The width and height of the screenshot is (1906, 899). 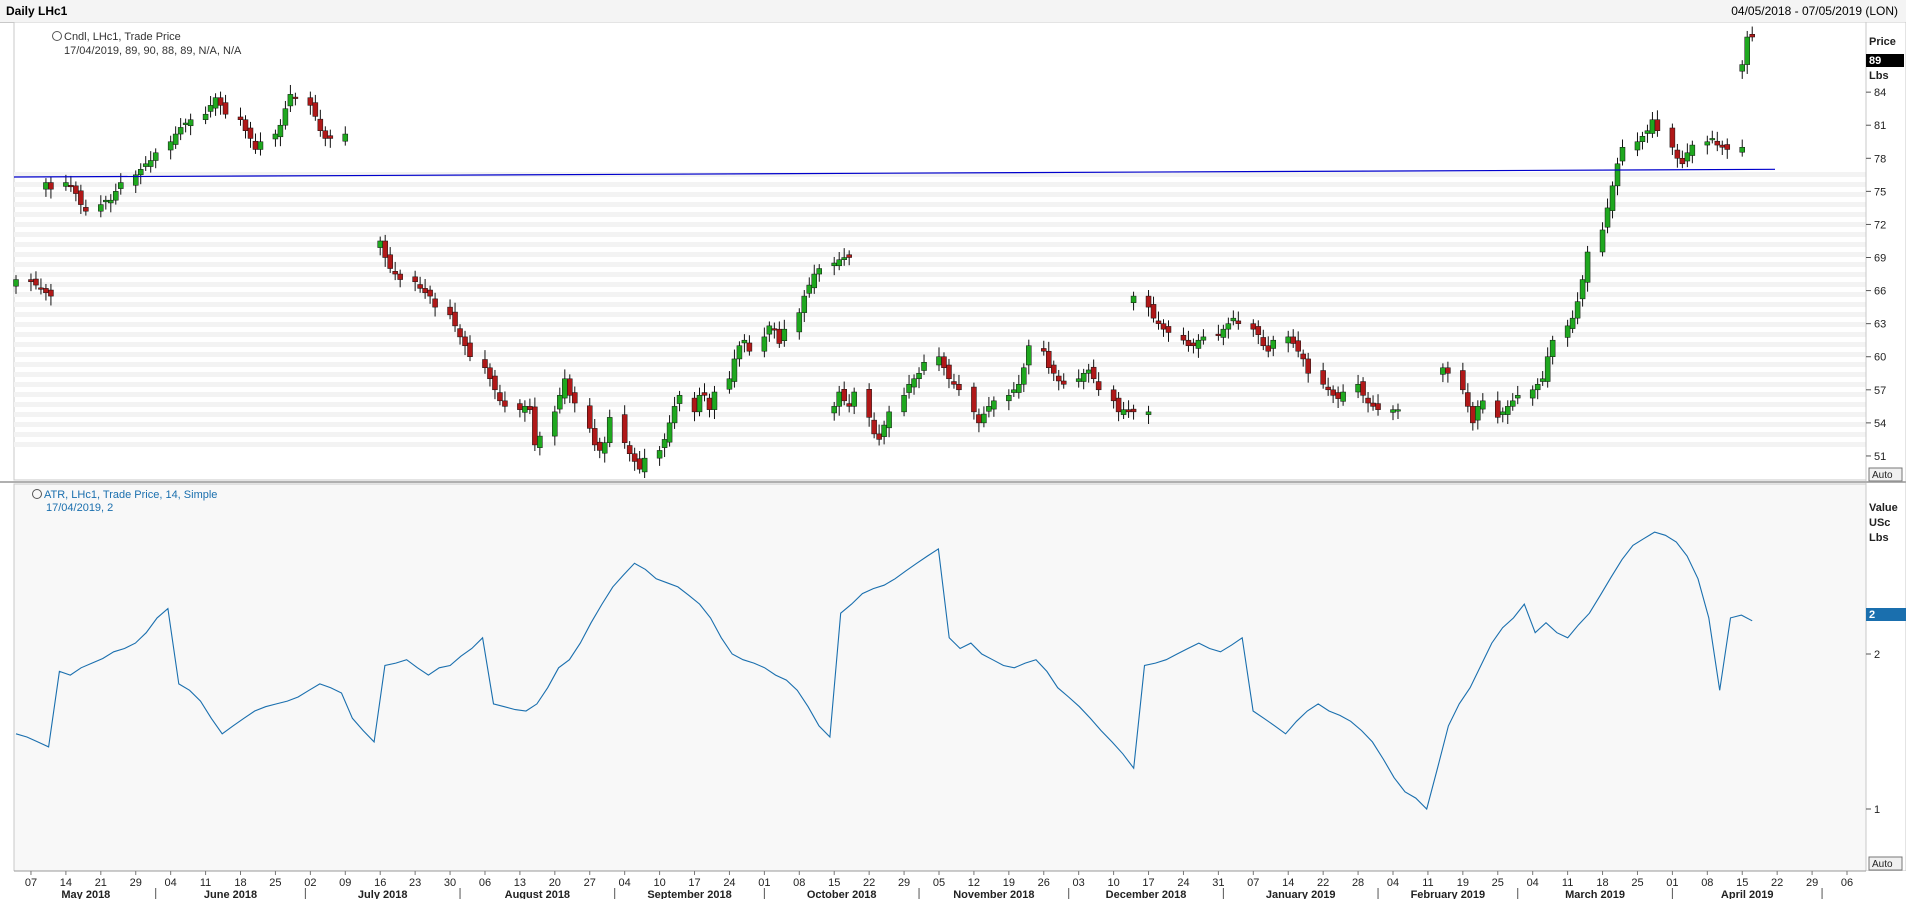 I want to click on atr-auto-button, so click(x=1885, y=863).